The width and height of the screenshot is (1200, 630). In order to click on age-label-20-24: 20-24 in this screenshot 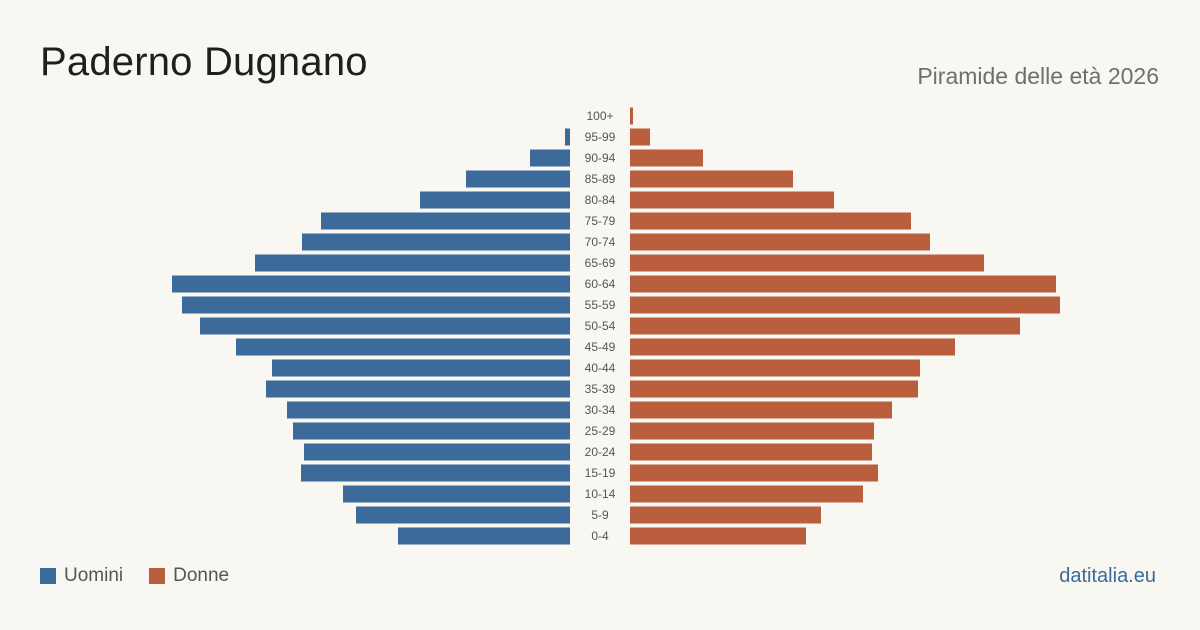, I will do `click(600, 452)`.